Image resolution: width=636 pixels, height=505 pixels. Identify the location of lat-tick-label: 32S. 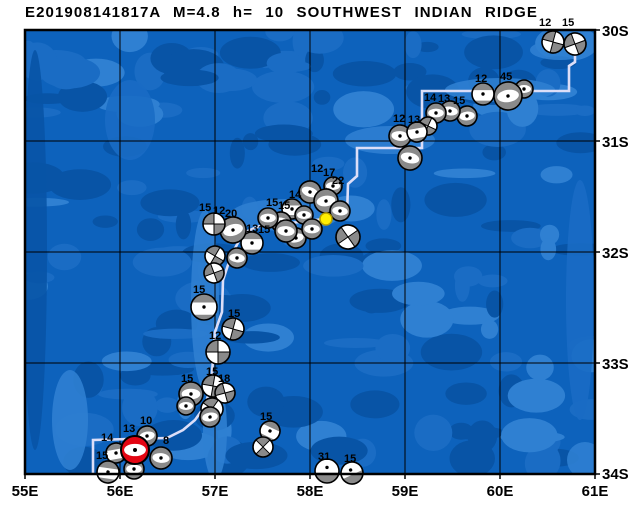
(615, 253).